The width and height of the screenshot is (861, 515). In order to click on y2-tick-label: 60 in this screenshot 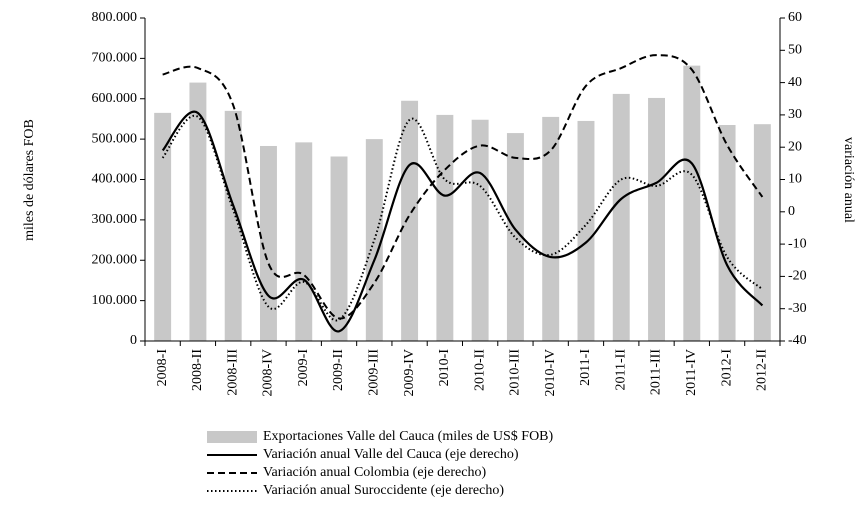, I will do `click(795, 17)`.